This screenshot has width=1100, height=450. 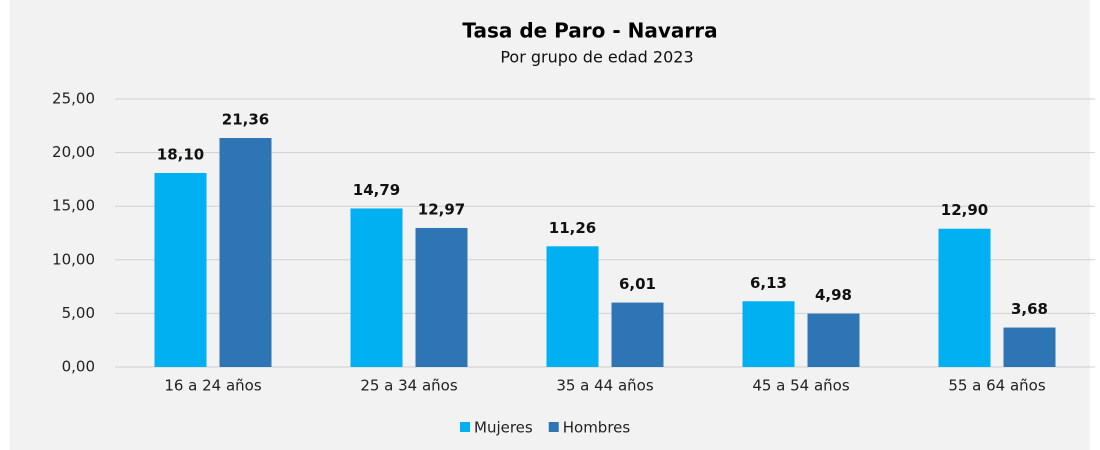 What do you see at coordinates (503, 428) in the screenshot?
I see `legend-label: Mujeres` at bounding box center [503, 428].